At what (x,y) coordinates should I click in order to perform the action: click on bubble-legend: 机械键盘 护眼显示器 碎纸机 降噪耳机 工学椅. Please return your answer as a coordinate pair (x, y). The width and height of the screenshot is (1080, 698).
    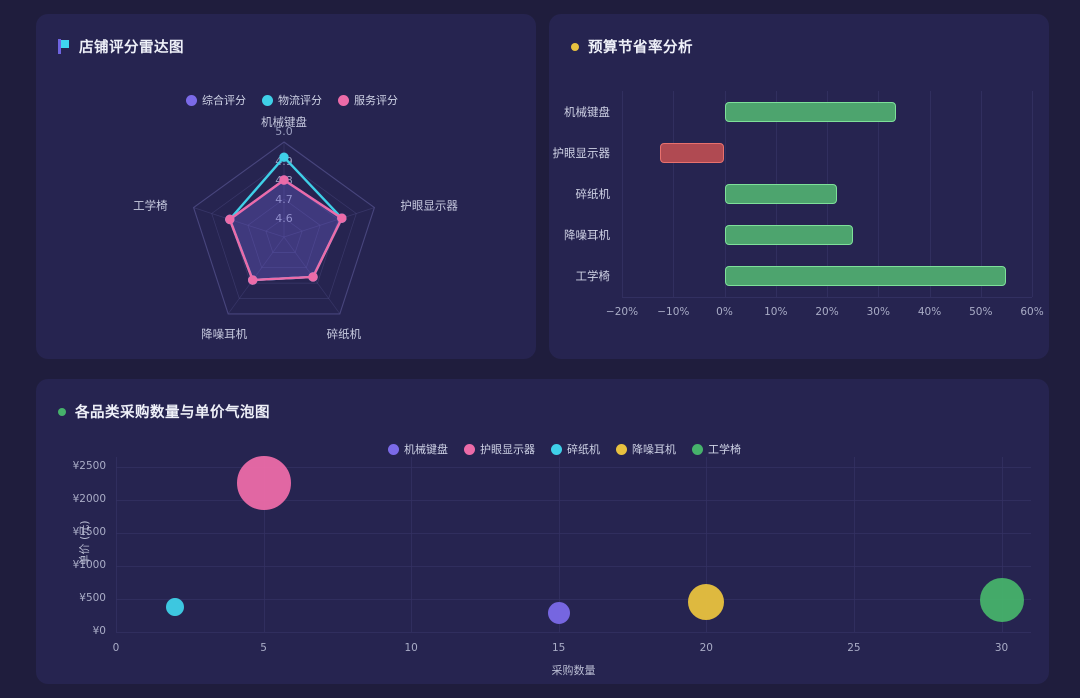
    Looking at the image, I should click on (564, 449).